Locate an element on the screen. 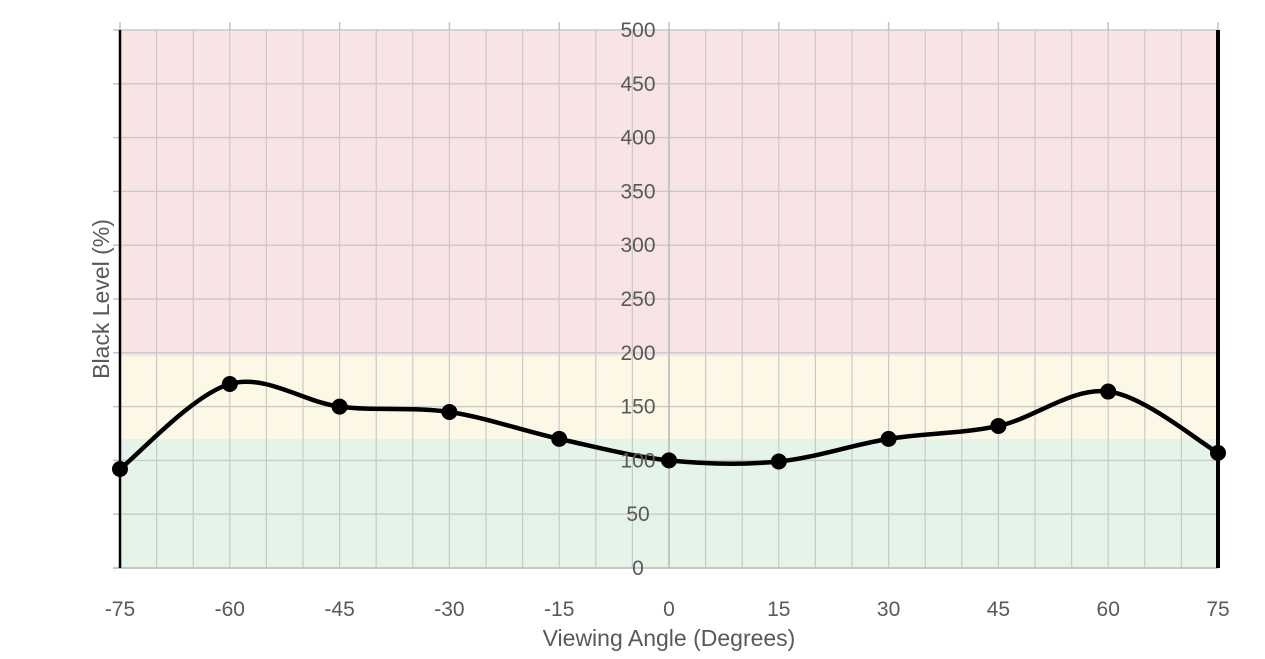 This screenshot has width=1265, height=659. x-tick-label: -60 is located at coordinates (230, 609).